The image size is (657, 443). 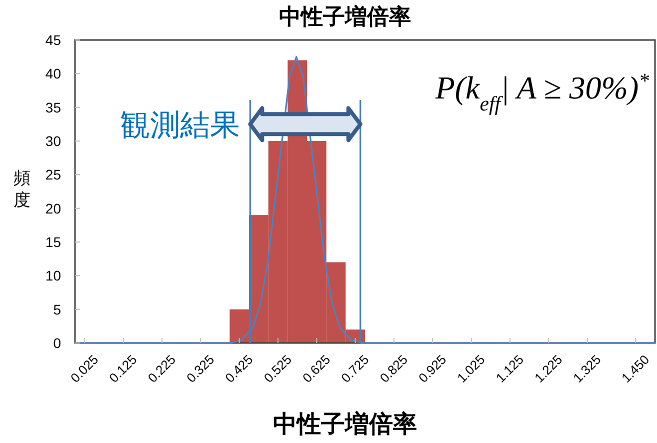 What do you see at coordinates (345, 424) in the screenshot?
I see `x-axis-title: 中性子増倍率` at bounding box center [345, 424].